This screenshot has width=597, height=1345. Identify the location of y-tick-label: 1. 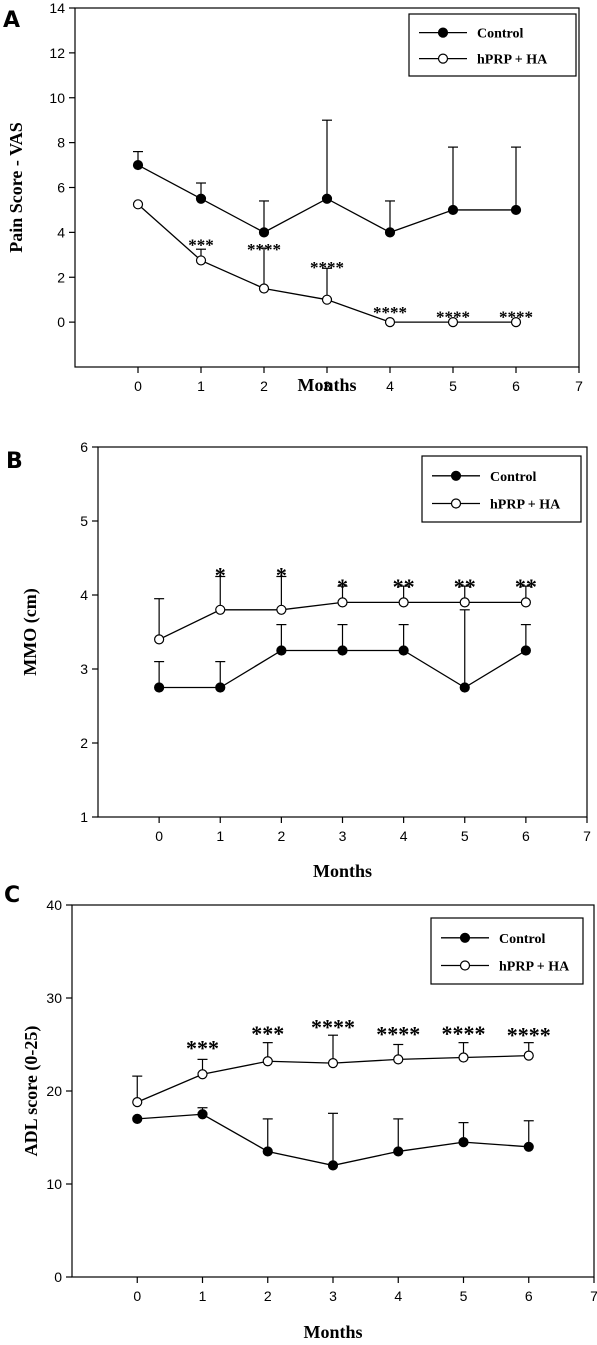
(84, 817).